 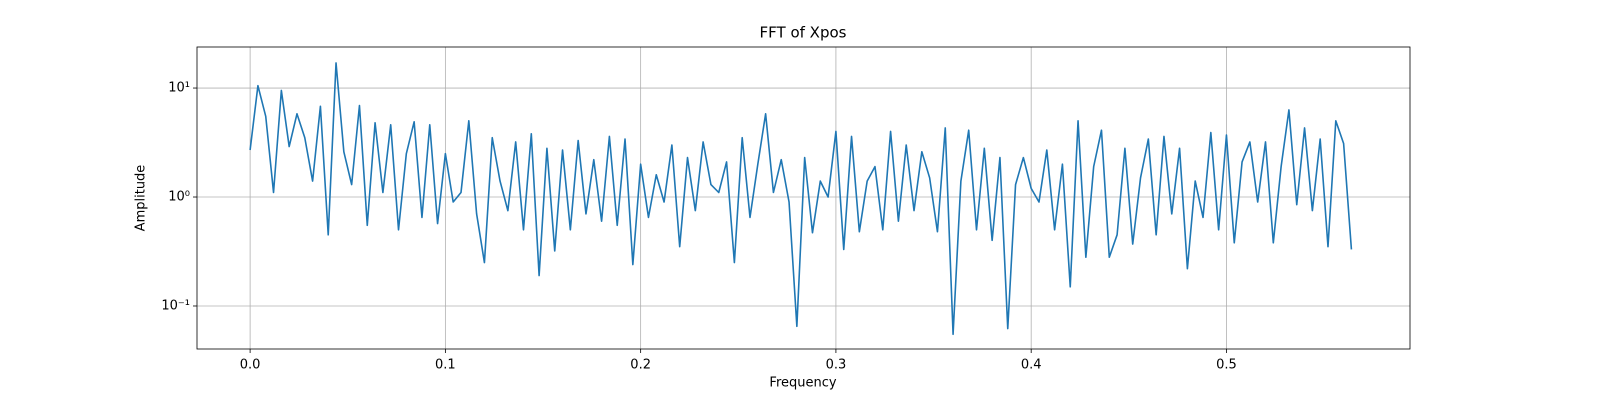 What do you see at coordinates (640, 365) in the screenshot?
I see `x-tick-label: 0.2` at bounding box center [640, 365].